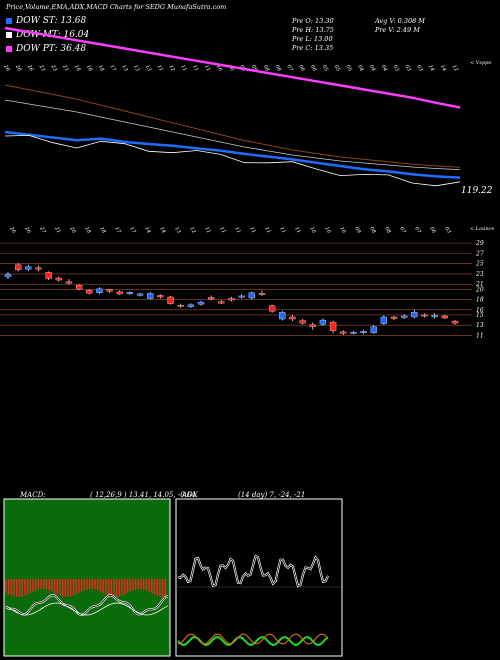 Image resolution: width=500 pixels, height=660 pixels. Describe the element at coordinates (432, 230) in the screenshot. I see `date-label-bottom: 06` at that location.